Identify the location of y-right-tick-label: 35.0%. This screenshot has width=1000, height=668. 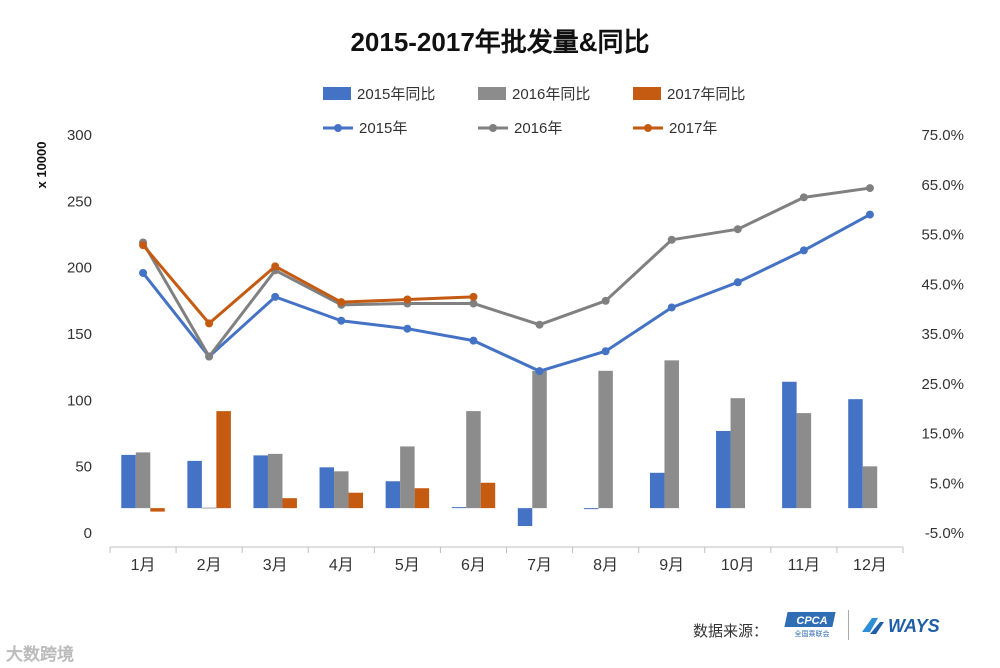
(942, 334).